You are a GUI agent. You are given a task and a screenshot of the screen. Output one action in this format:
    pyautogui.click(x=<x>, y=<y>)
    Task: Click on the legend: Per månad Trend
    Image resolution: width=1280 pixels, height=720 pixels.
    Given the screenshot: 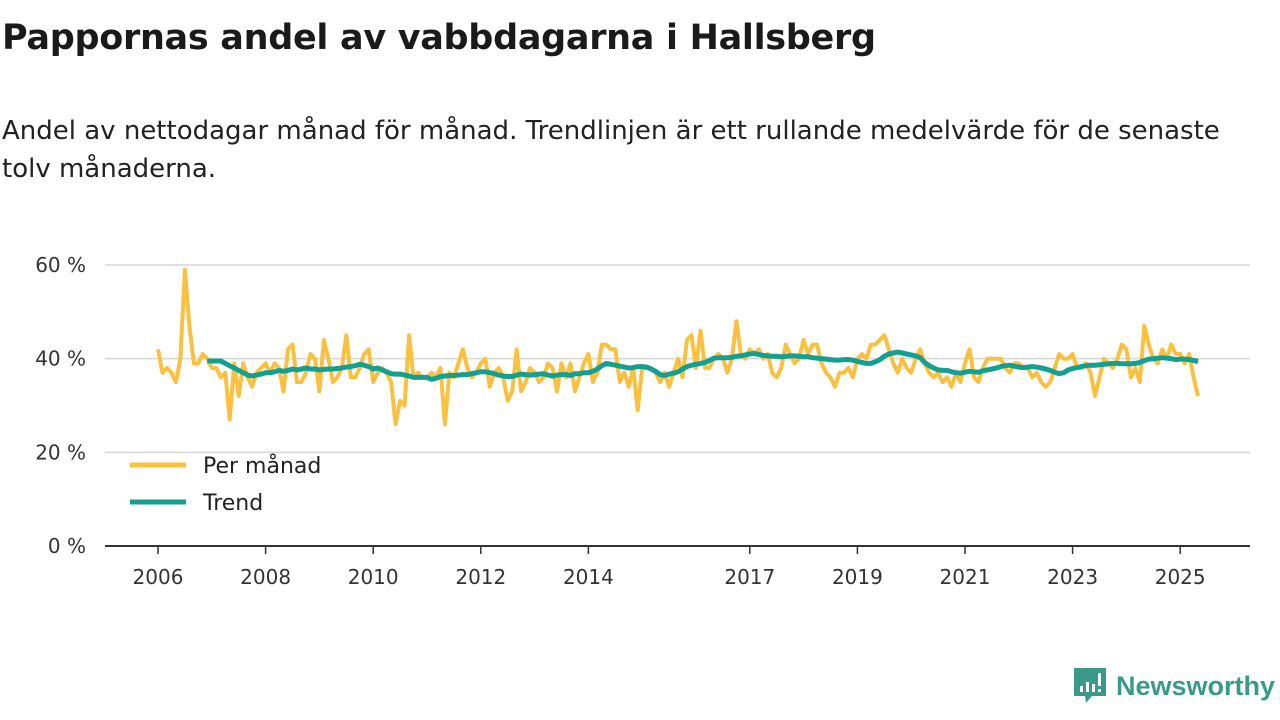 What is the action you would take?
    pyautogui.click(x=225, y=484)
    